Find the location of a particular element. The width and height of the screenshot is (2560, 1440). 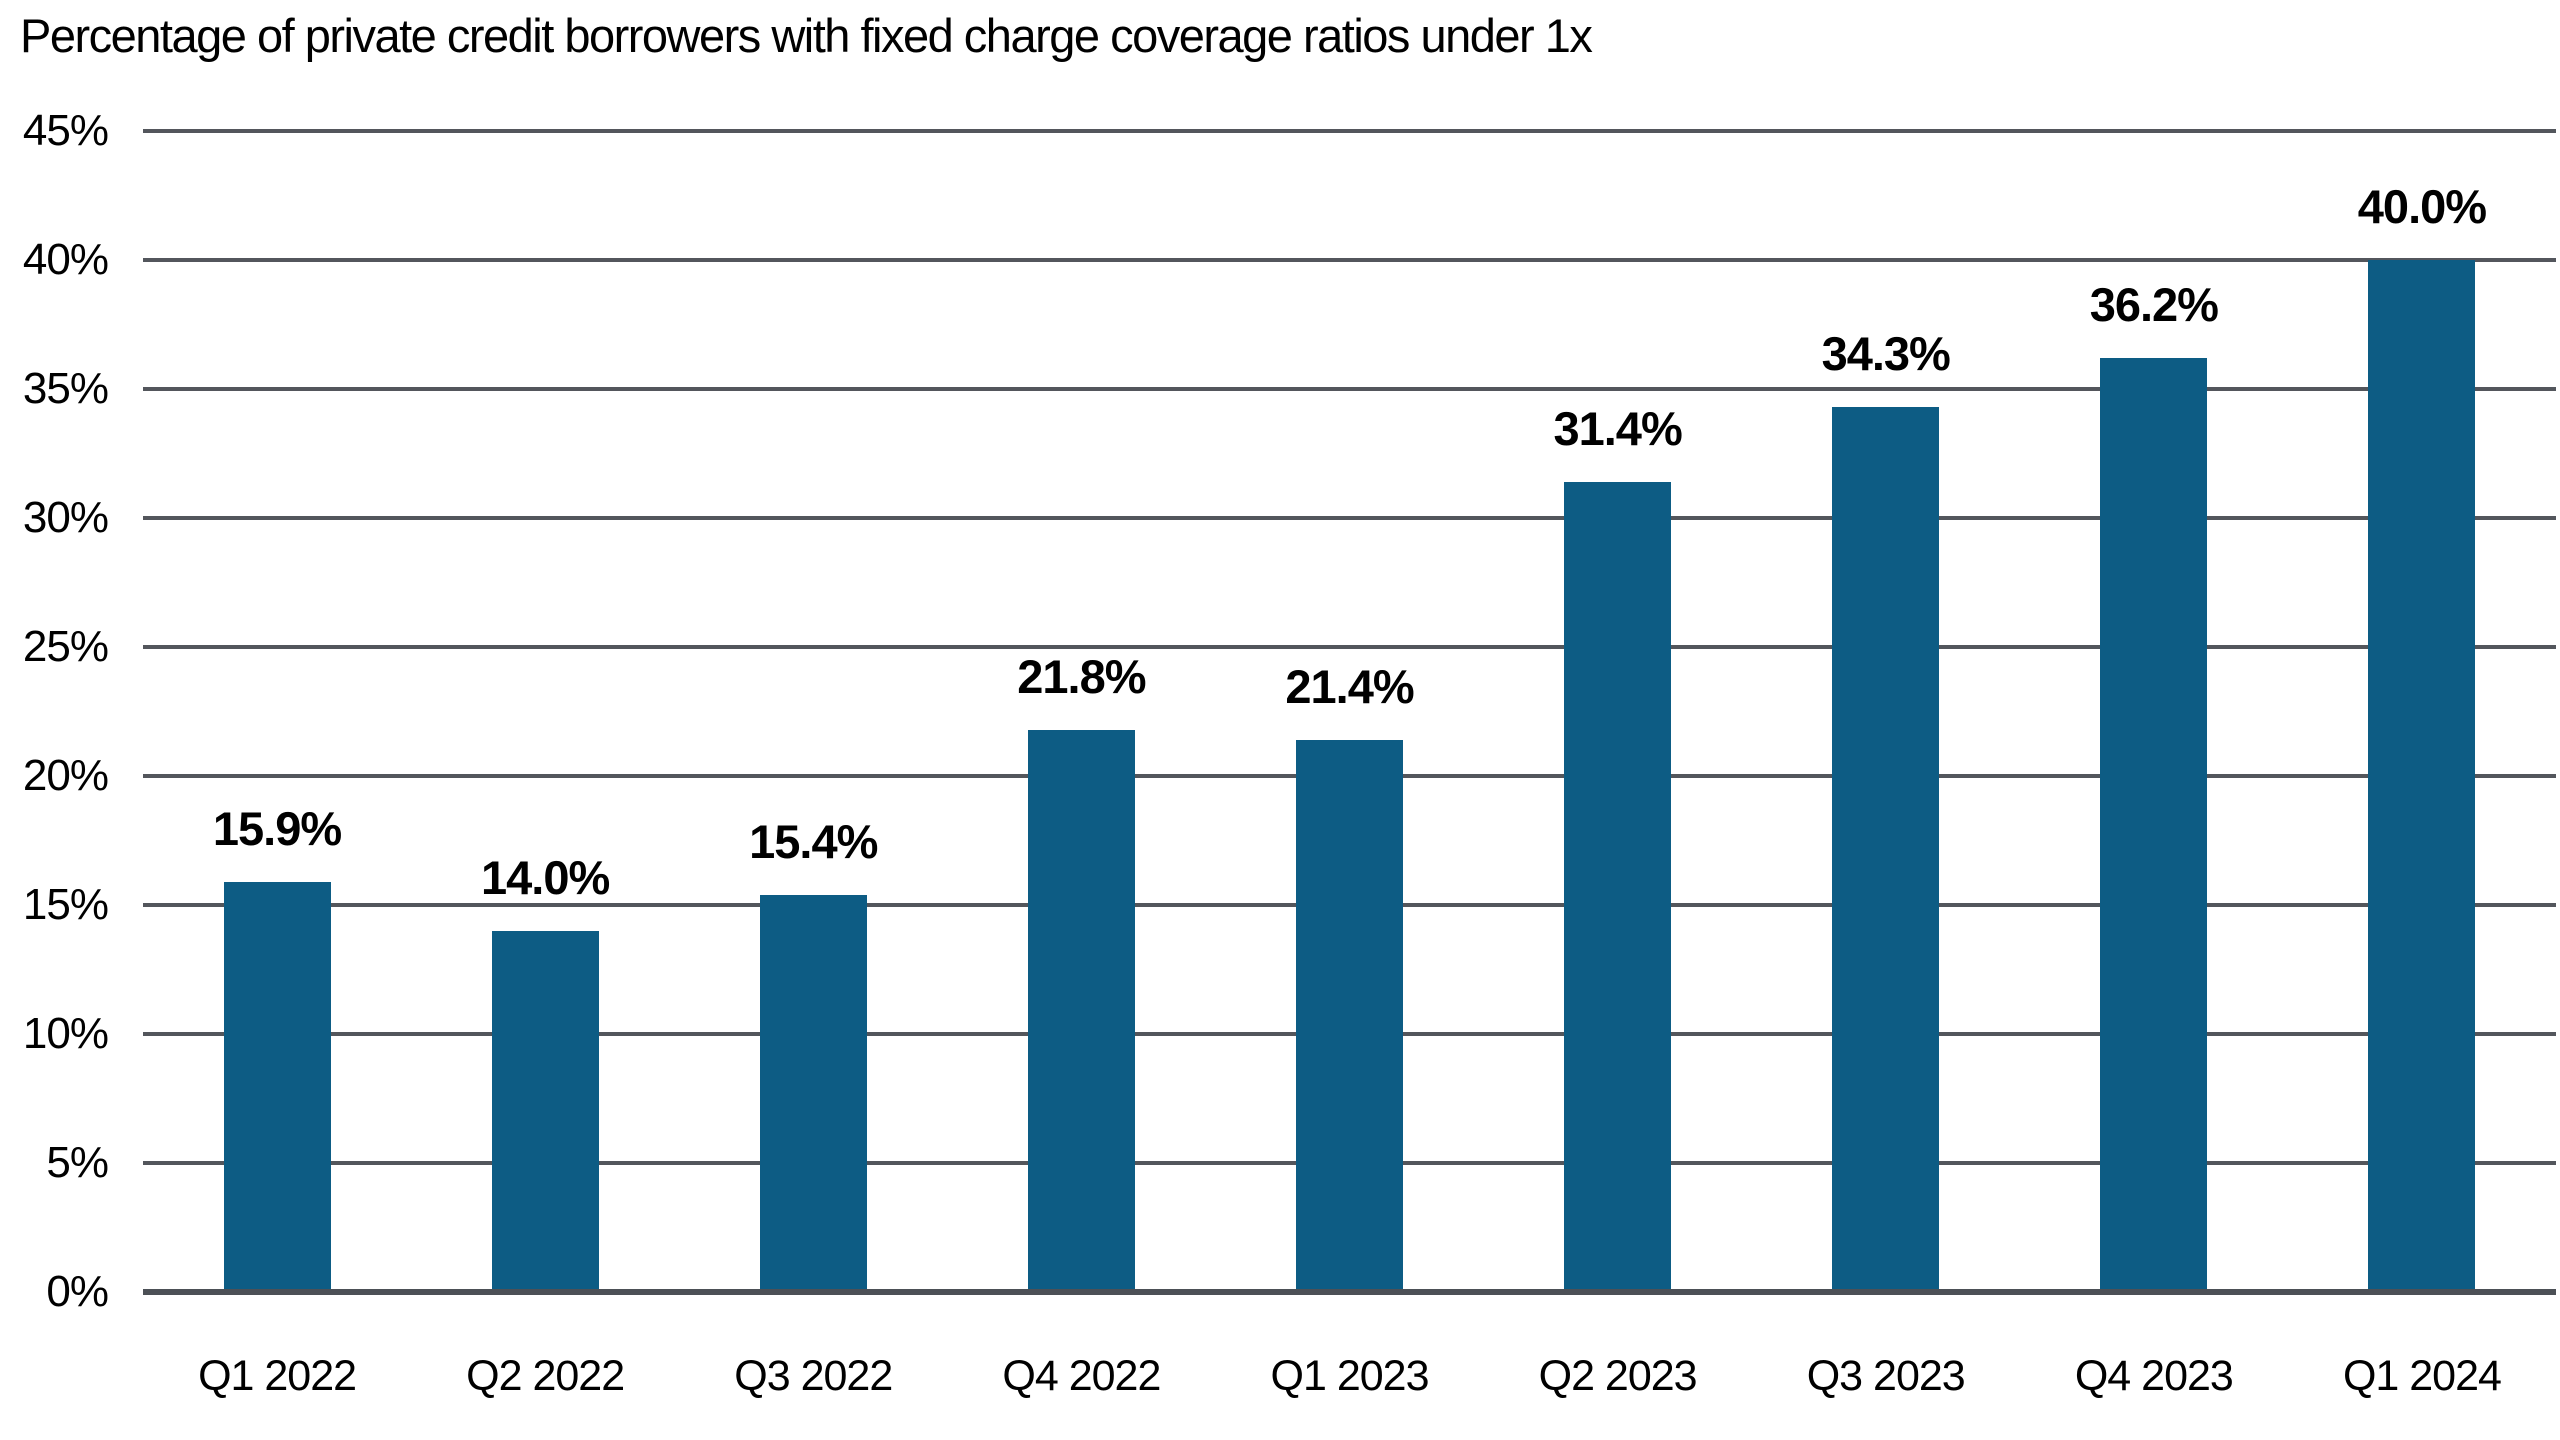

bar-value-label-q4-2022: 21.8% is located at coordinates (1081, 676).